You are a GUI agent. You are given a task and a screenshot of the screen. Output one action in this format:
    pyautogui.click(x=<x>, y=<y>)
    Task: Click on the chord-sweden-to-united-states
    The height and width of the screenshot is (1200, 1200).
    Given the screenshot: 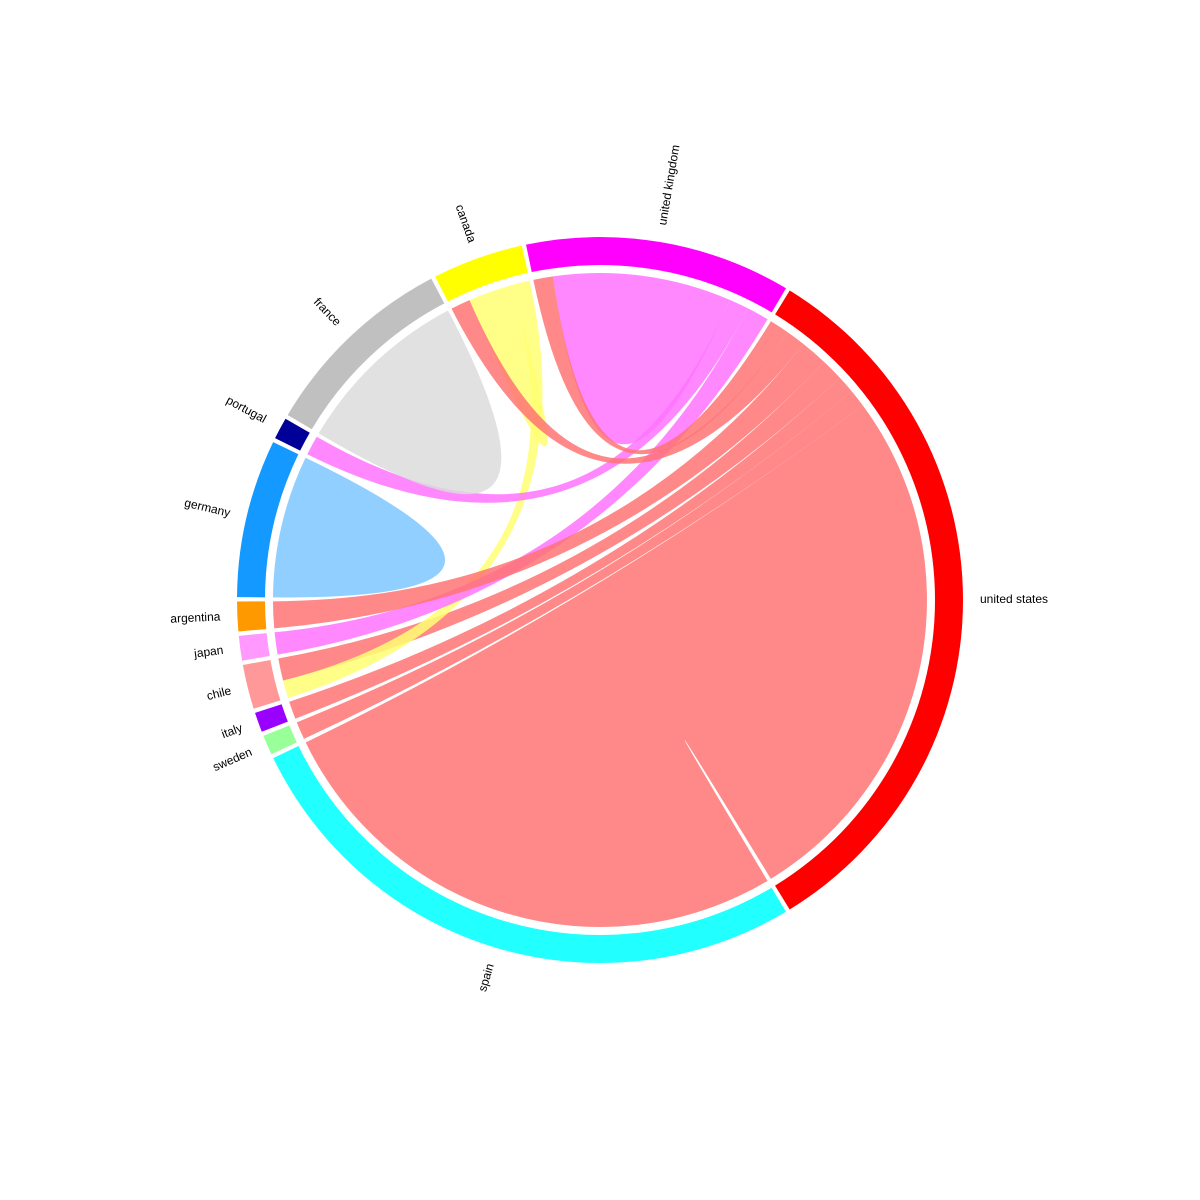 What is the action you would take?
    pyautogui.click(x=579, y=565)
    